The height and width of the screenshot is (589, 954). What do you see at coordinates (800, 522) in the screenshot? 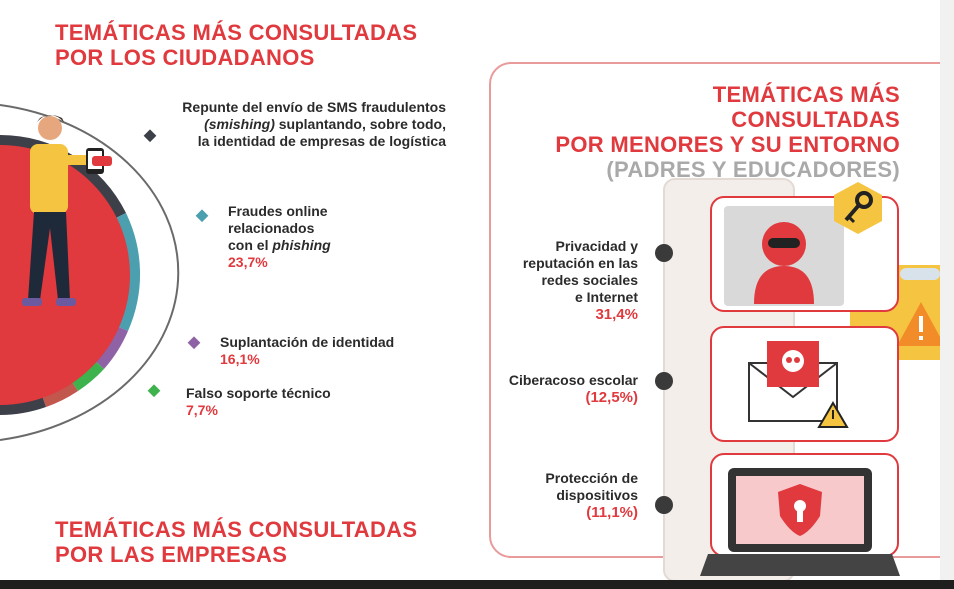
I see `laptop-shield-icon` at bounding box center [800, 522].